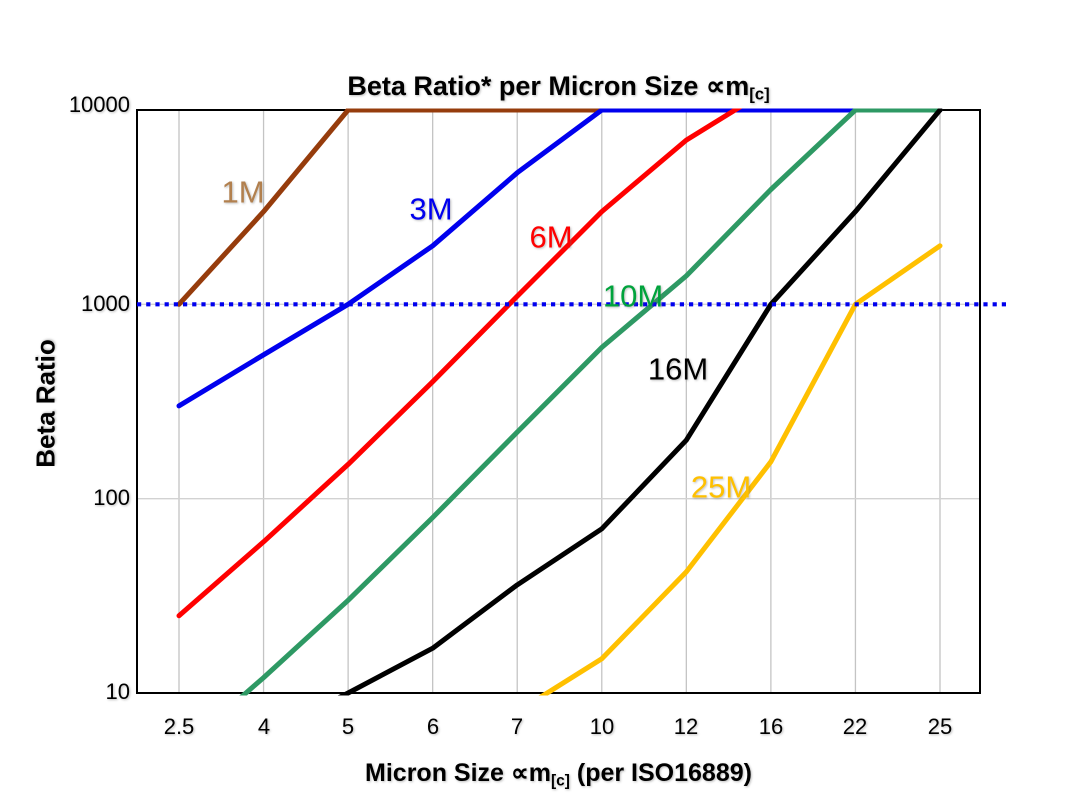  What do you see at coordinates (855, 726) in the screenshot?
I see `x-tick-label-22: 22` at bounding box center [855, 726].